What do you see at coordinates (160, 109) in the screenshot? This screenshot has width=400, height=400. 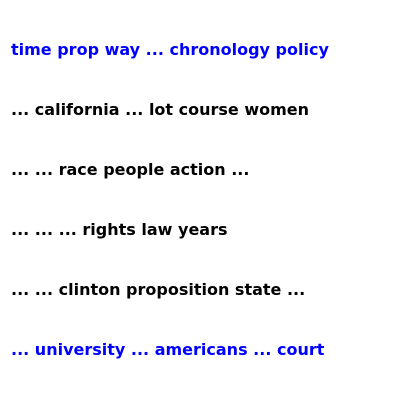 I see `topic-line-2: ... california ... lot course women` at bounding box center [160, 109].